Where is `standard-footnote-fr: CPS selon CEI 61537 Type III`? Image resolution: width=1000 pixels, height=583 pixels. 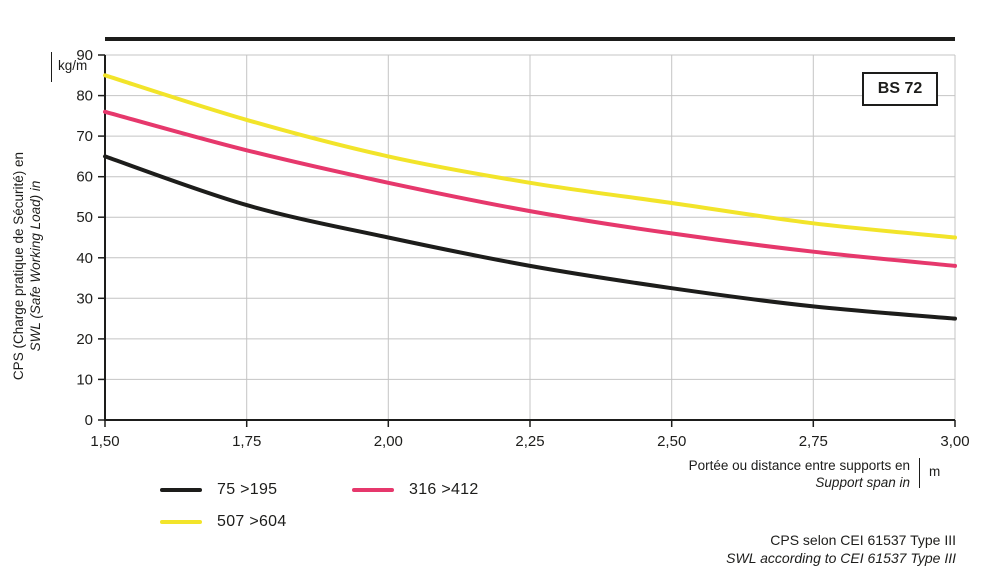
standard-footnote-fr: CPS selon CEI 61537 Type III is located at coordinates (863, 540).